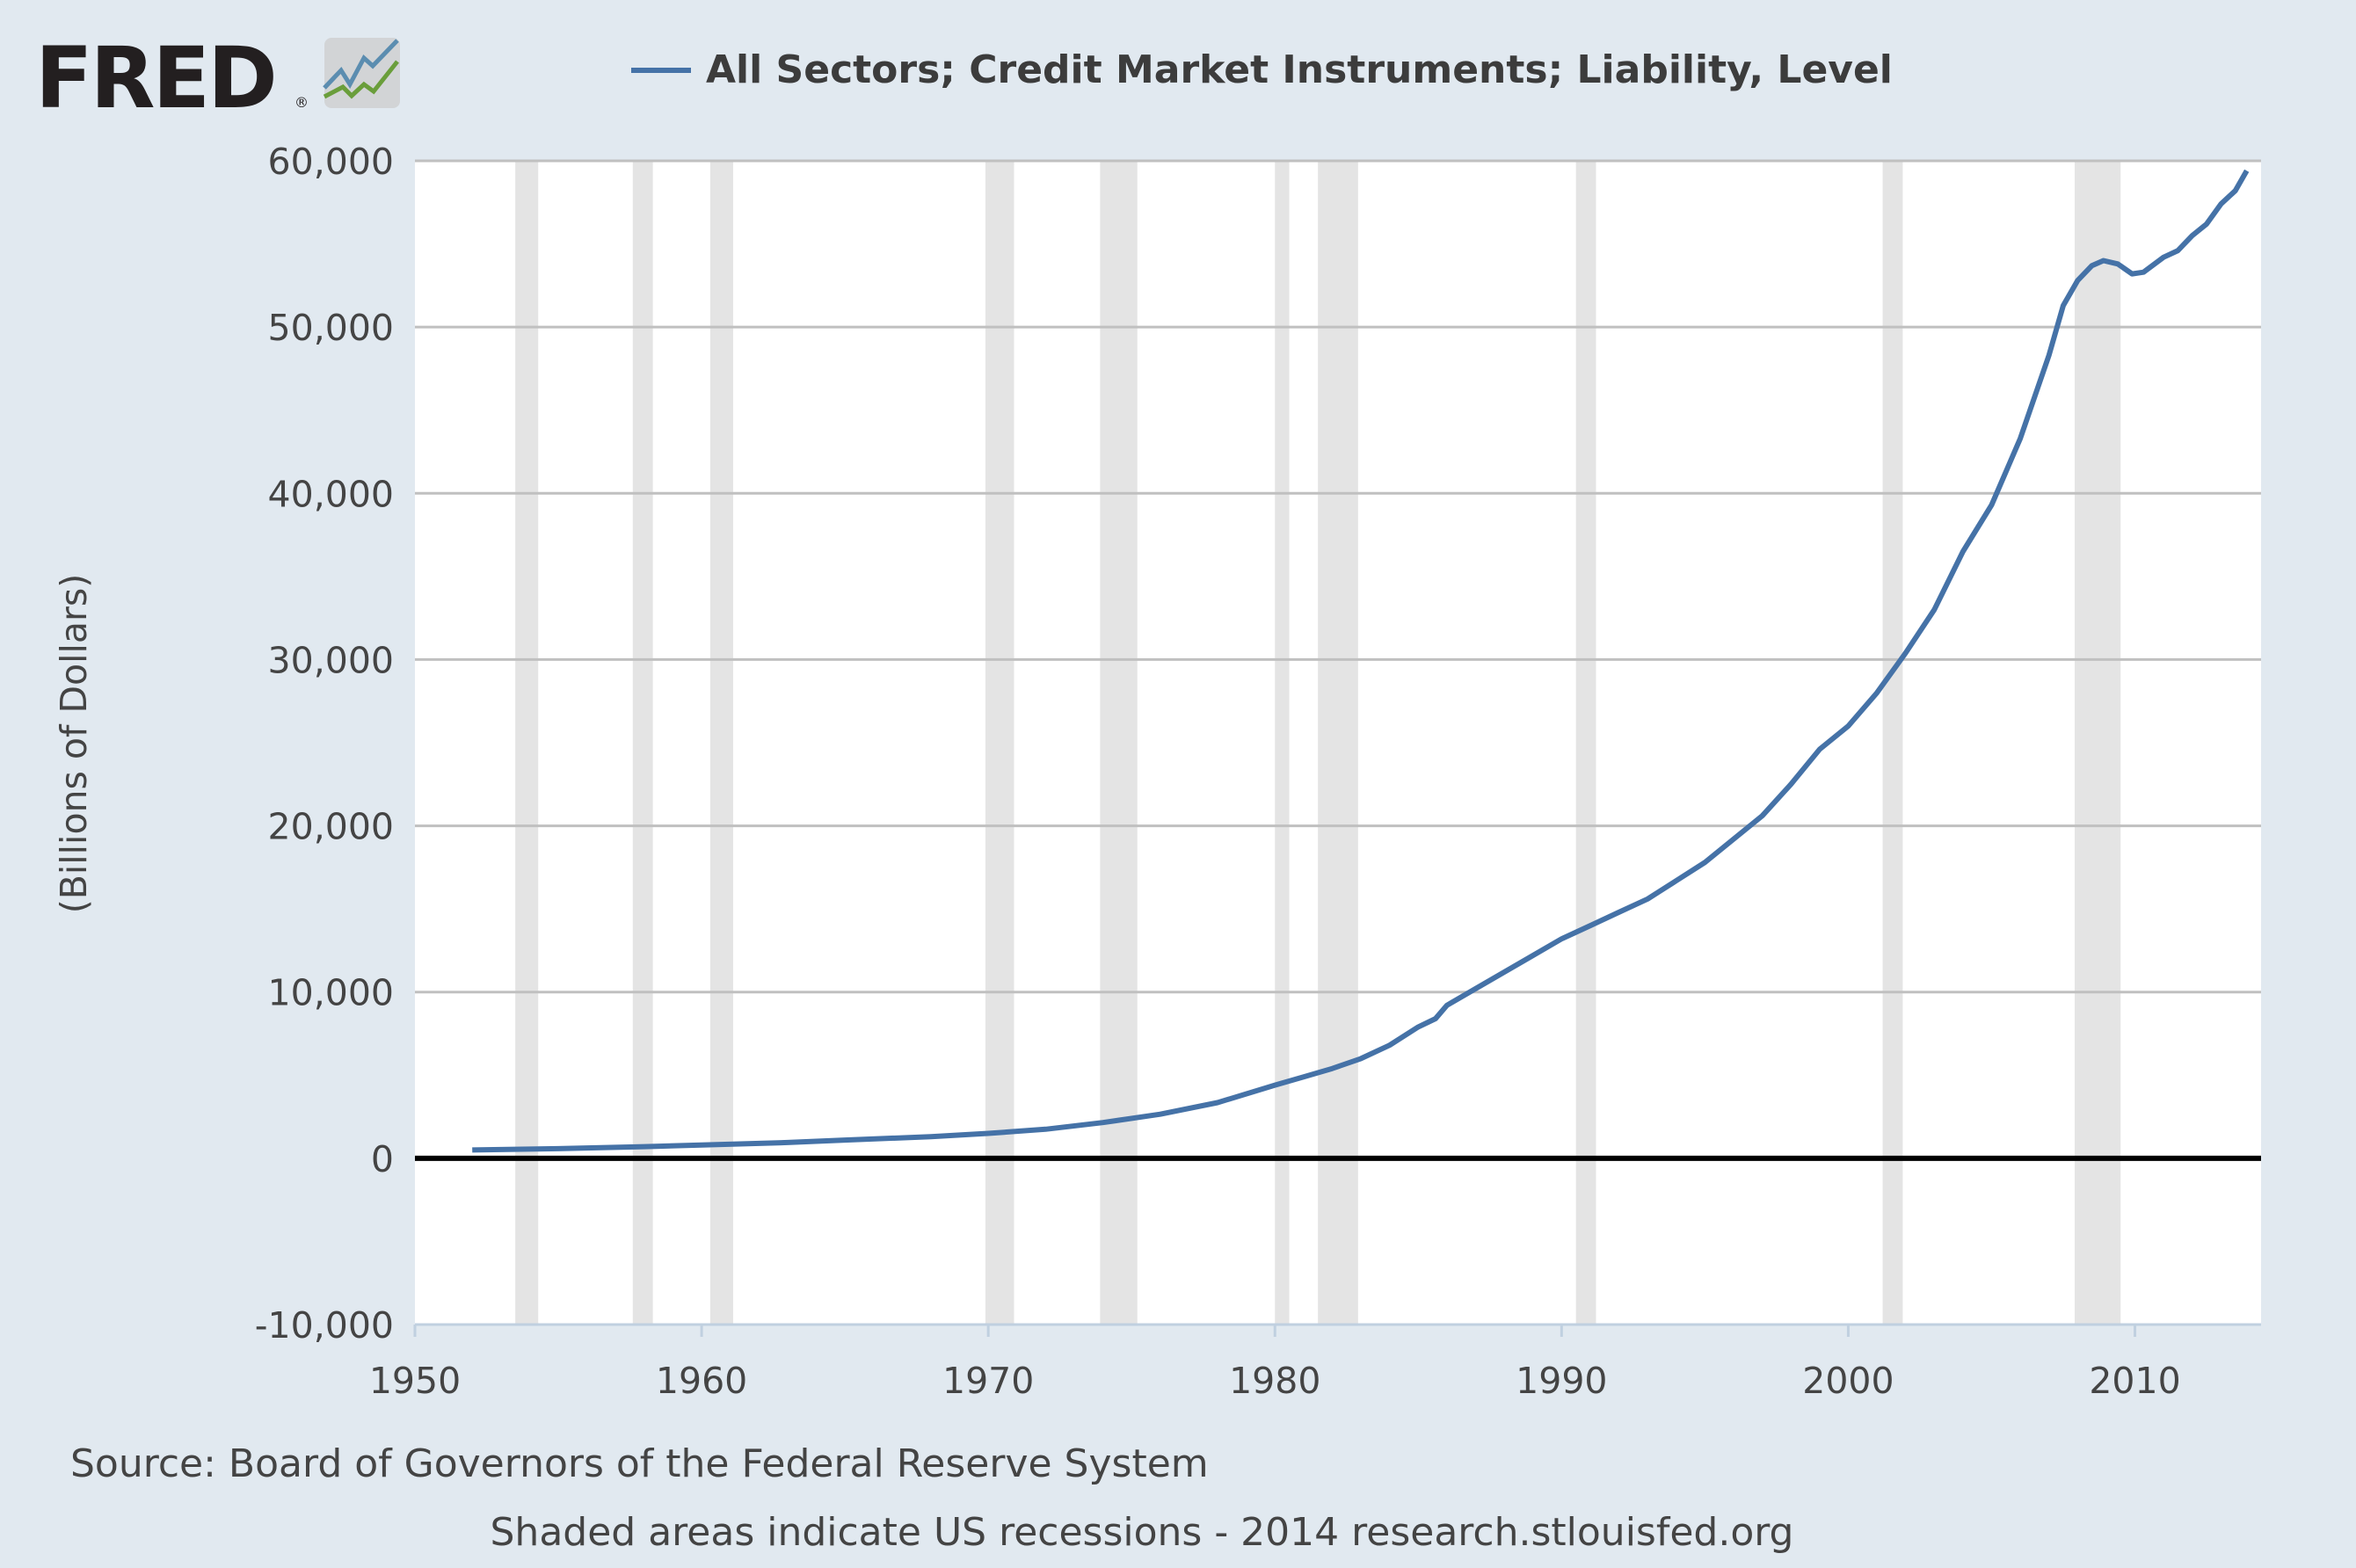  Describe the element at coordinates (155, 78) in the screenshot. I see `logo-text: FRED` at that location.